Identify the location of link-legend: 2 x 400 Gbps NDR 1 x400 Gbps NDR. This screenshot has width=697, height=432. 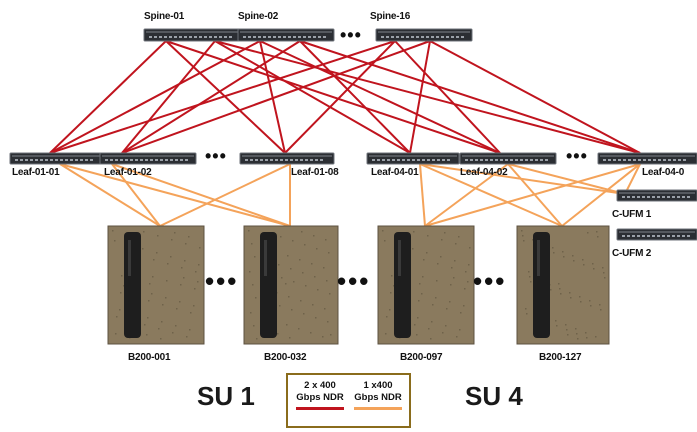
(348, 400).